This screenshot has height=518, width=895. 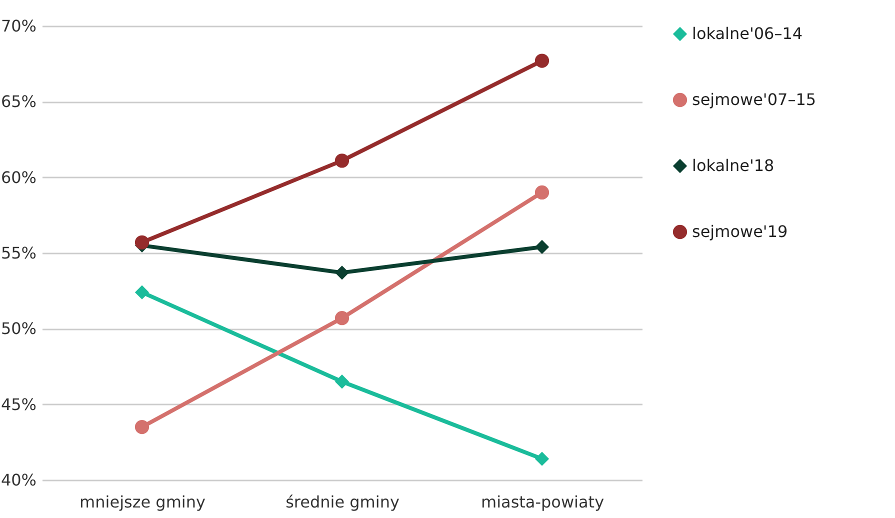 What do you see at coordinates (18, 328) in the screenshot?
I see `y-tick-label: 50%` at bounding box center [18, 328].